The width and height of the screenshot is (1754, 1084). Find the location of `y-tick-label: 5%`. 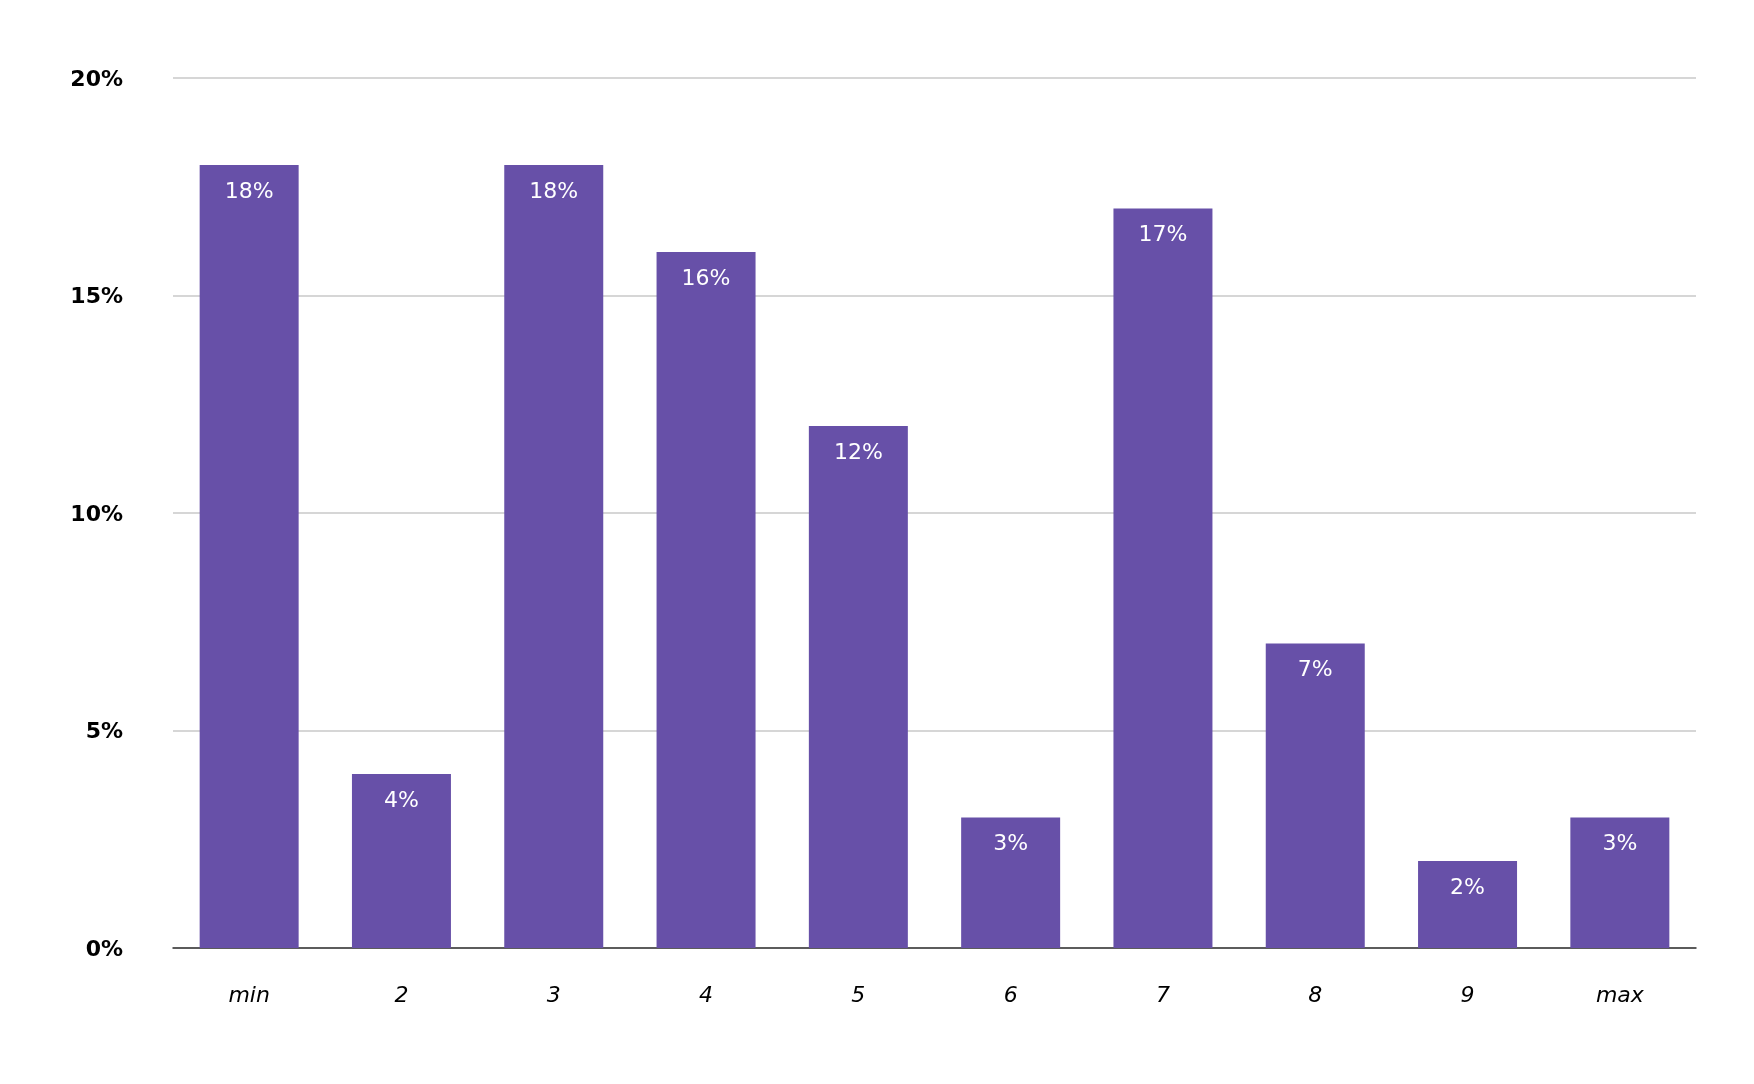

y-tick-label: 5% is located at coordinates (104, 730).